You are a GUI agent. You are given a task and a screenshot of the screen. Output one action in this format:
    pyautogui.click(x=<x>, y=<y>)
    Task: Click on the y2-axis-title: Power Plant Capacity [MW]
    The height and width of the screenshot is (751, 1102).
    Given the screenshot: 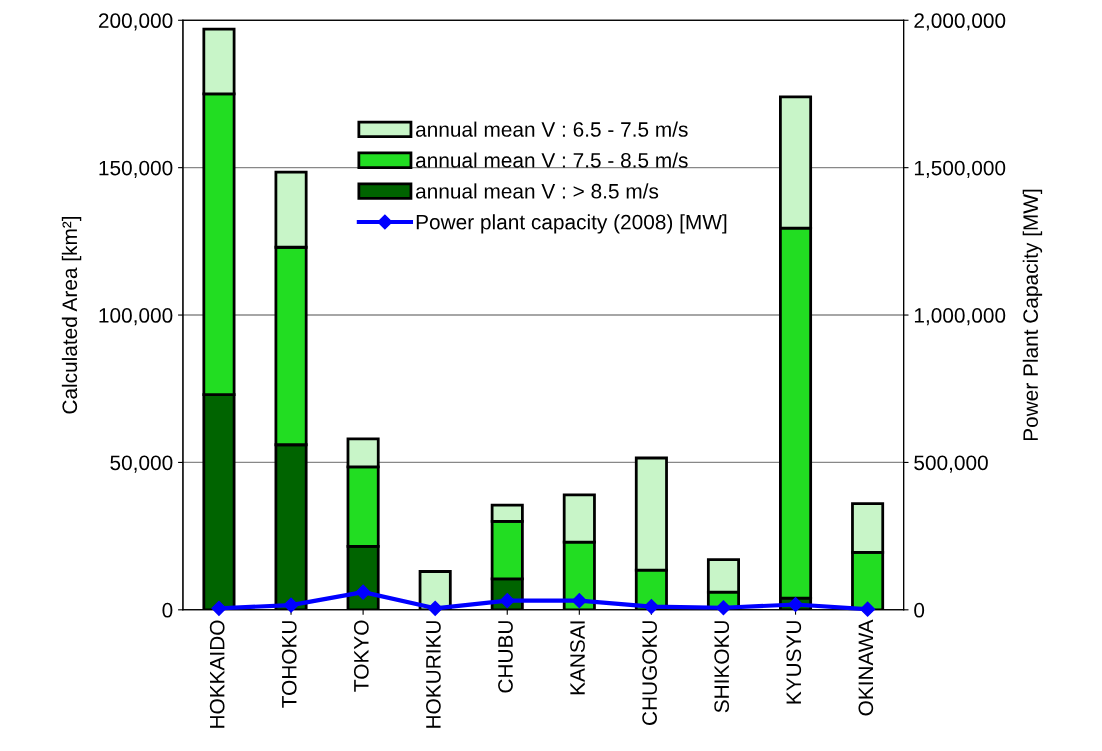 What is the action you would take?
    pyautogui.click(x=1032, y=315)
    